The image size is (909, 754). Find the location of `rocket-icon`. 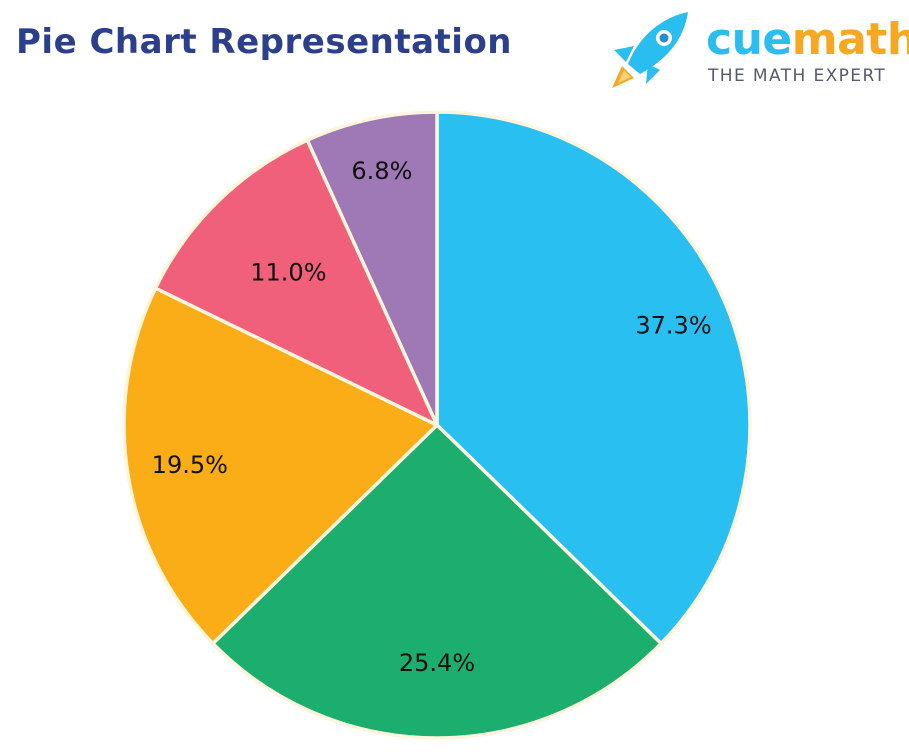

rocket-icon is located at coordinates (650, 50).